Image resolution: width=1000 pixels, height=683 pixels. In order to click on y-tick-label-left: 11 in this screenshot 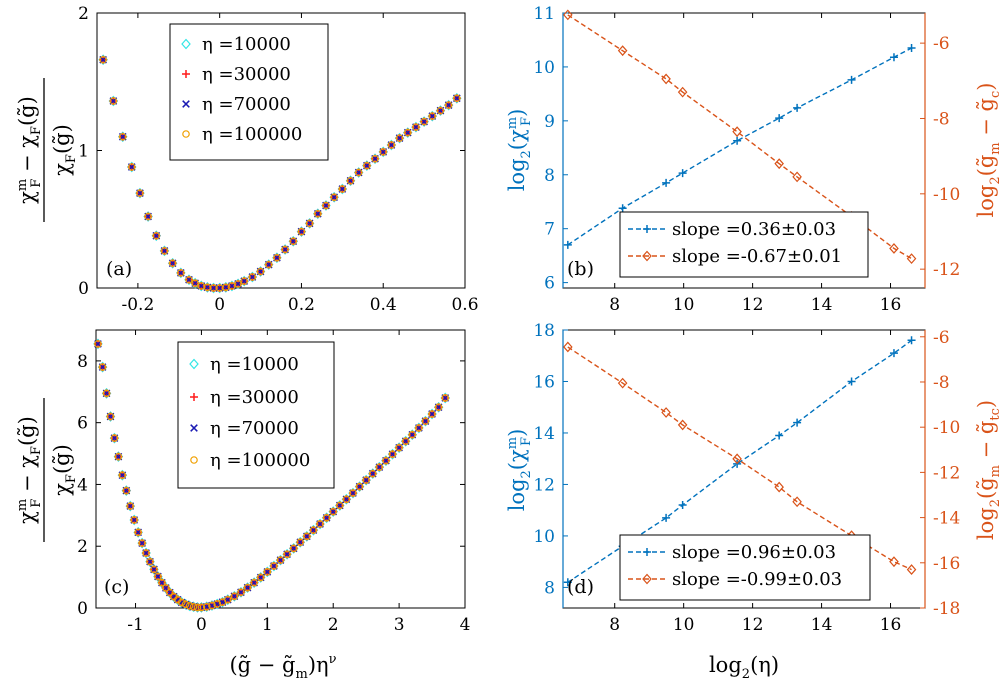, I will do `click(544, 14)`.